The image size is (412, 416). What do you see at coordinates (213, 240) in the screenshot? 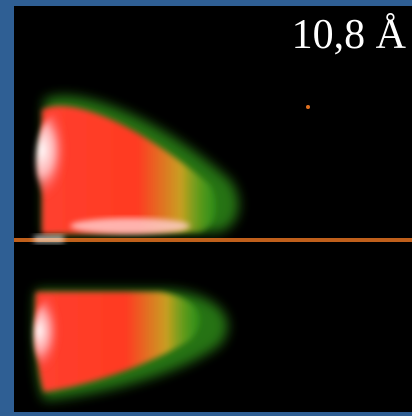
I see `streak` at bounding box center [213, 240].